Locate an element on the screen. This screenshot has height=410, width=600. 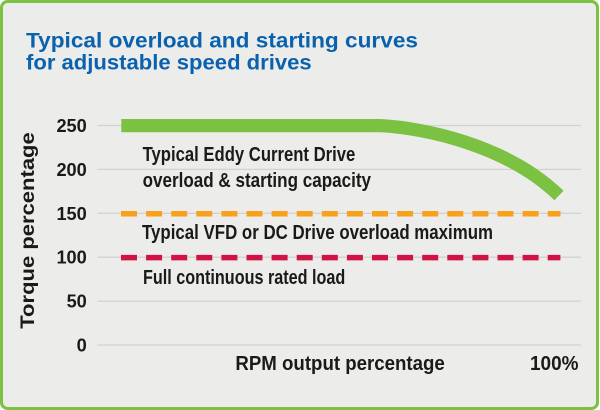
svg-text: 50 is located at coordinates (77, 302).